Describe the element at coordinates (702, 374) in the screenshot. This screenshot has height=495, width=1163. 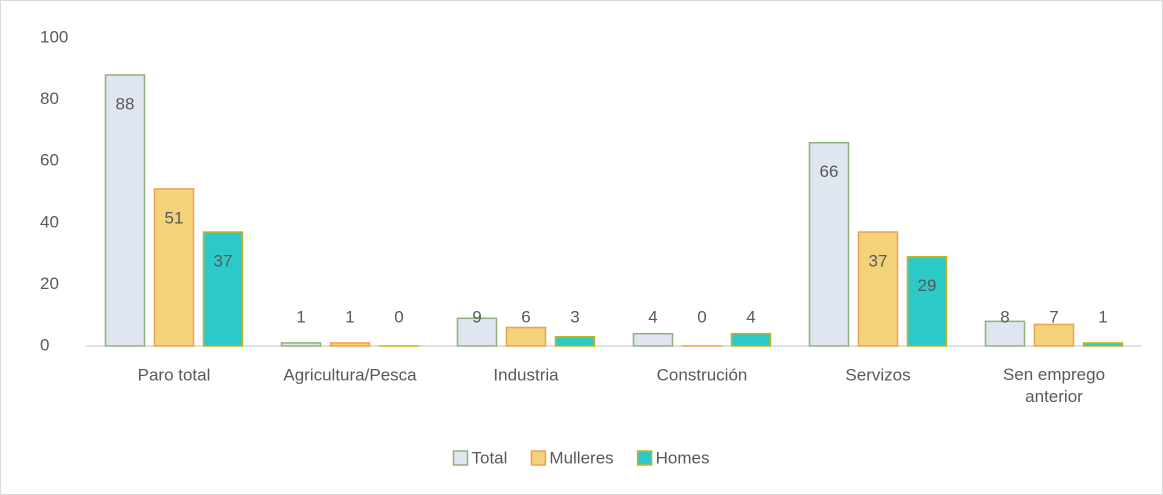
I see `x-tick-label: Construción` at that location.